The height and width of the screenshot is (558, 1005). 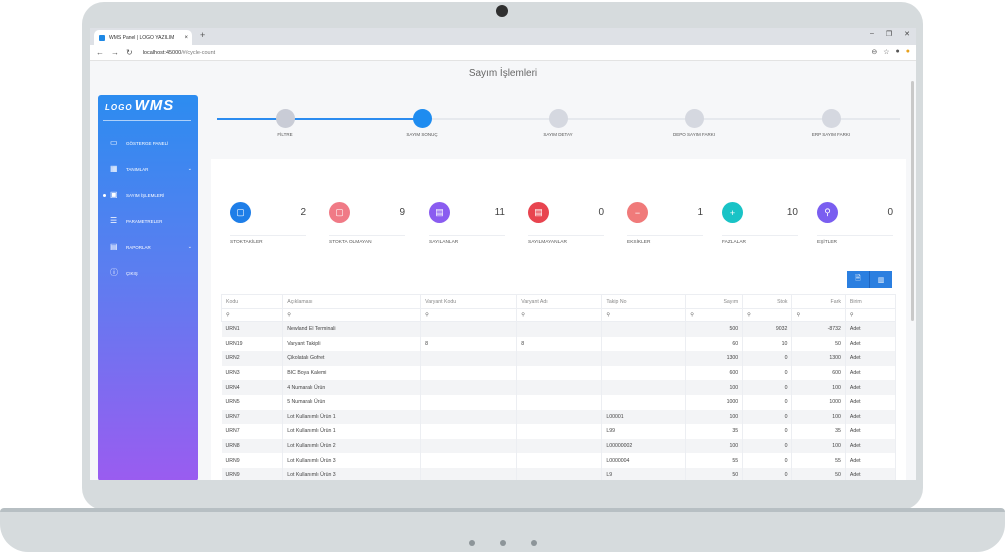 What do you see at coordinates (189, 169) in the screenshot?
I see `chevron-down-icon: ⌄` at bounding box center [189, 169].